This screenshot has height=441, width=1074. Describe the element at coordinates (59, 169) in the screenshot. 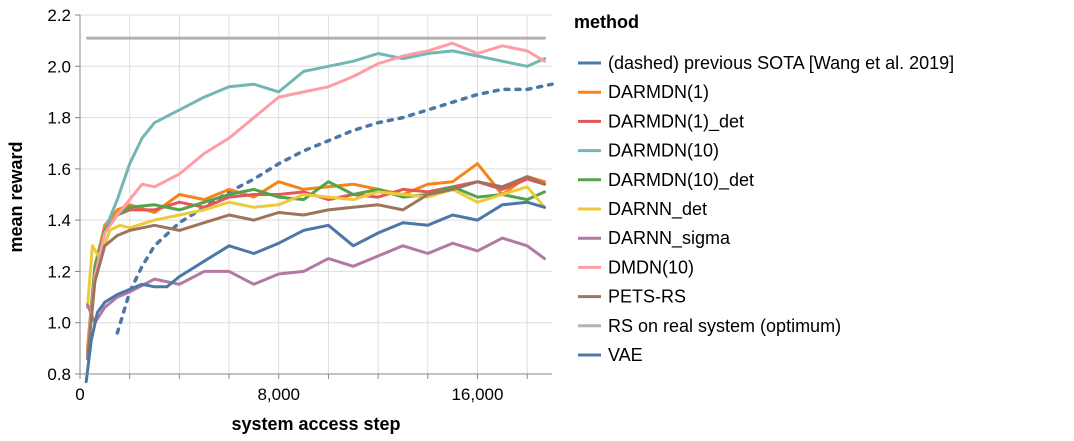

I see `y-tick-label: 1.6` at that location.